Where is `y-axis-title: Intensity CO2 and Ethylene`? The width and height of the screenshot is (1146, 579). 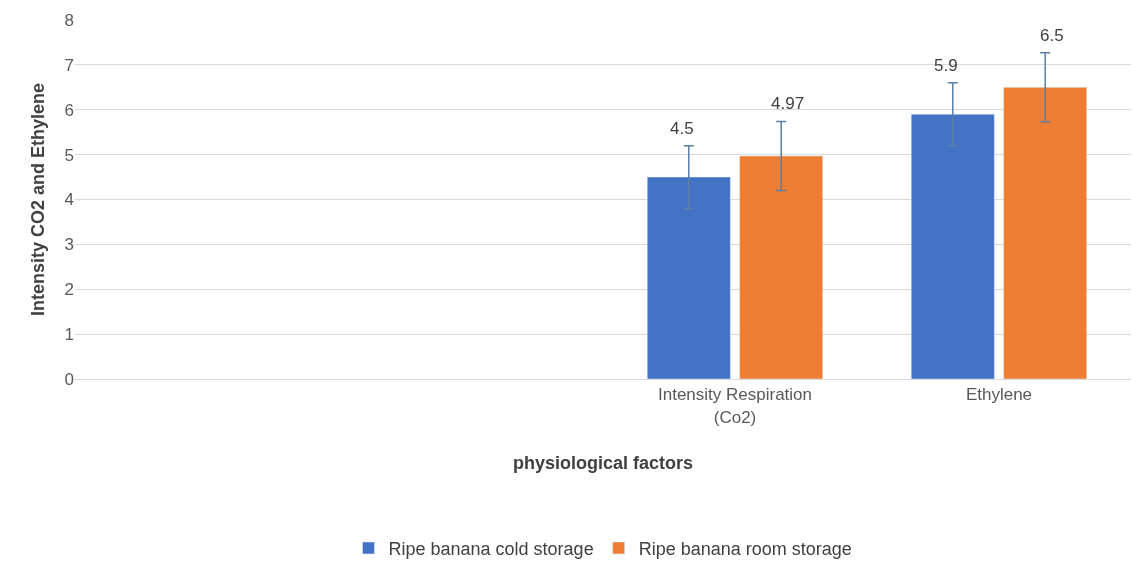 y-axis-title: Intensity CO2 and Ethylene is located at coordinates (37, 199).